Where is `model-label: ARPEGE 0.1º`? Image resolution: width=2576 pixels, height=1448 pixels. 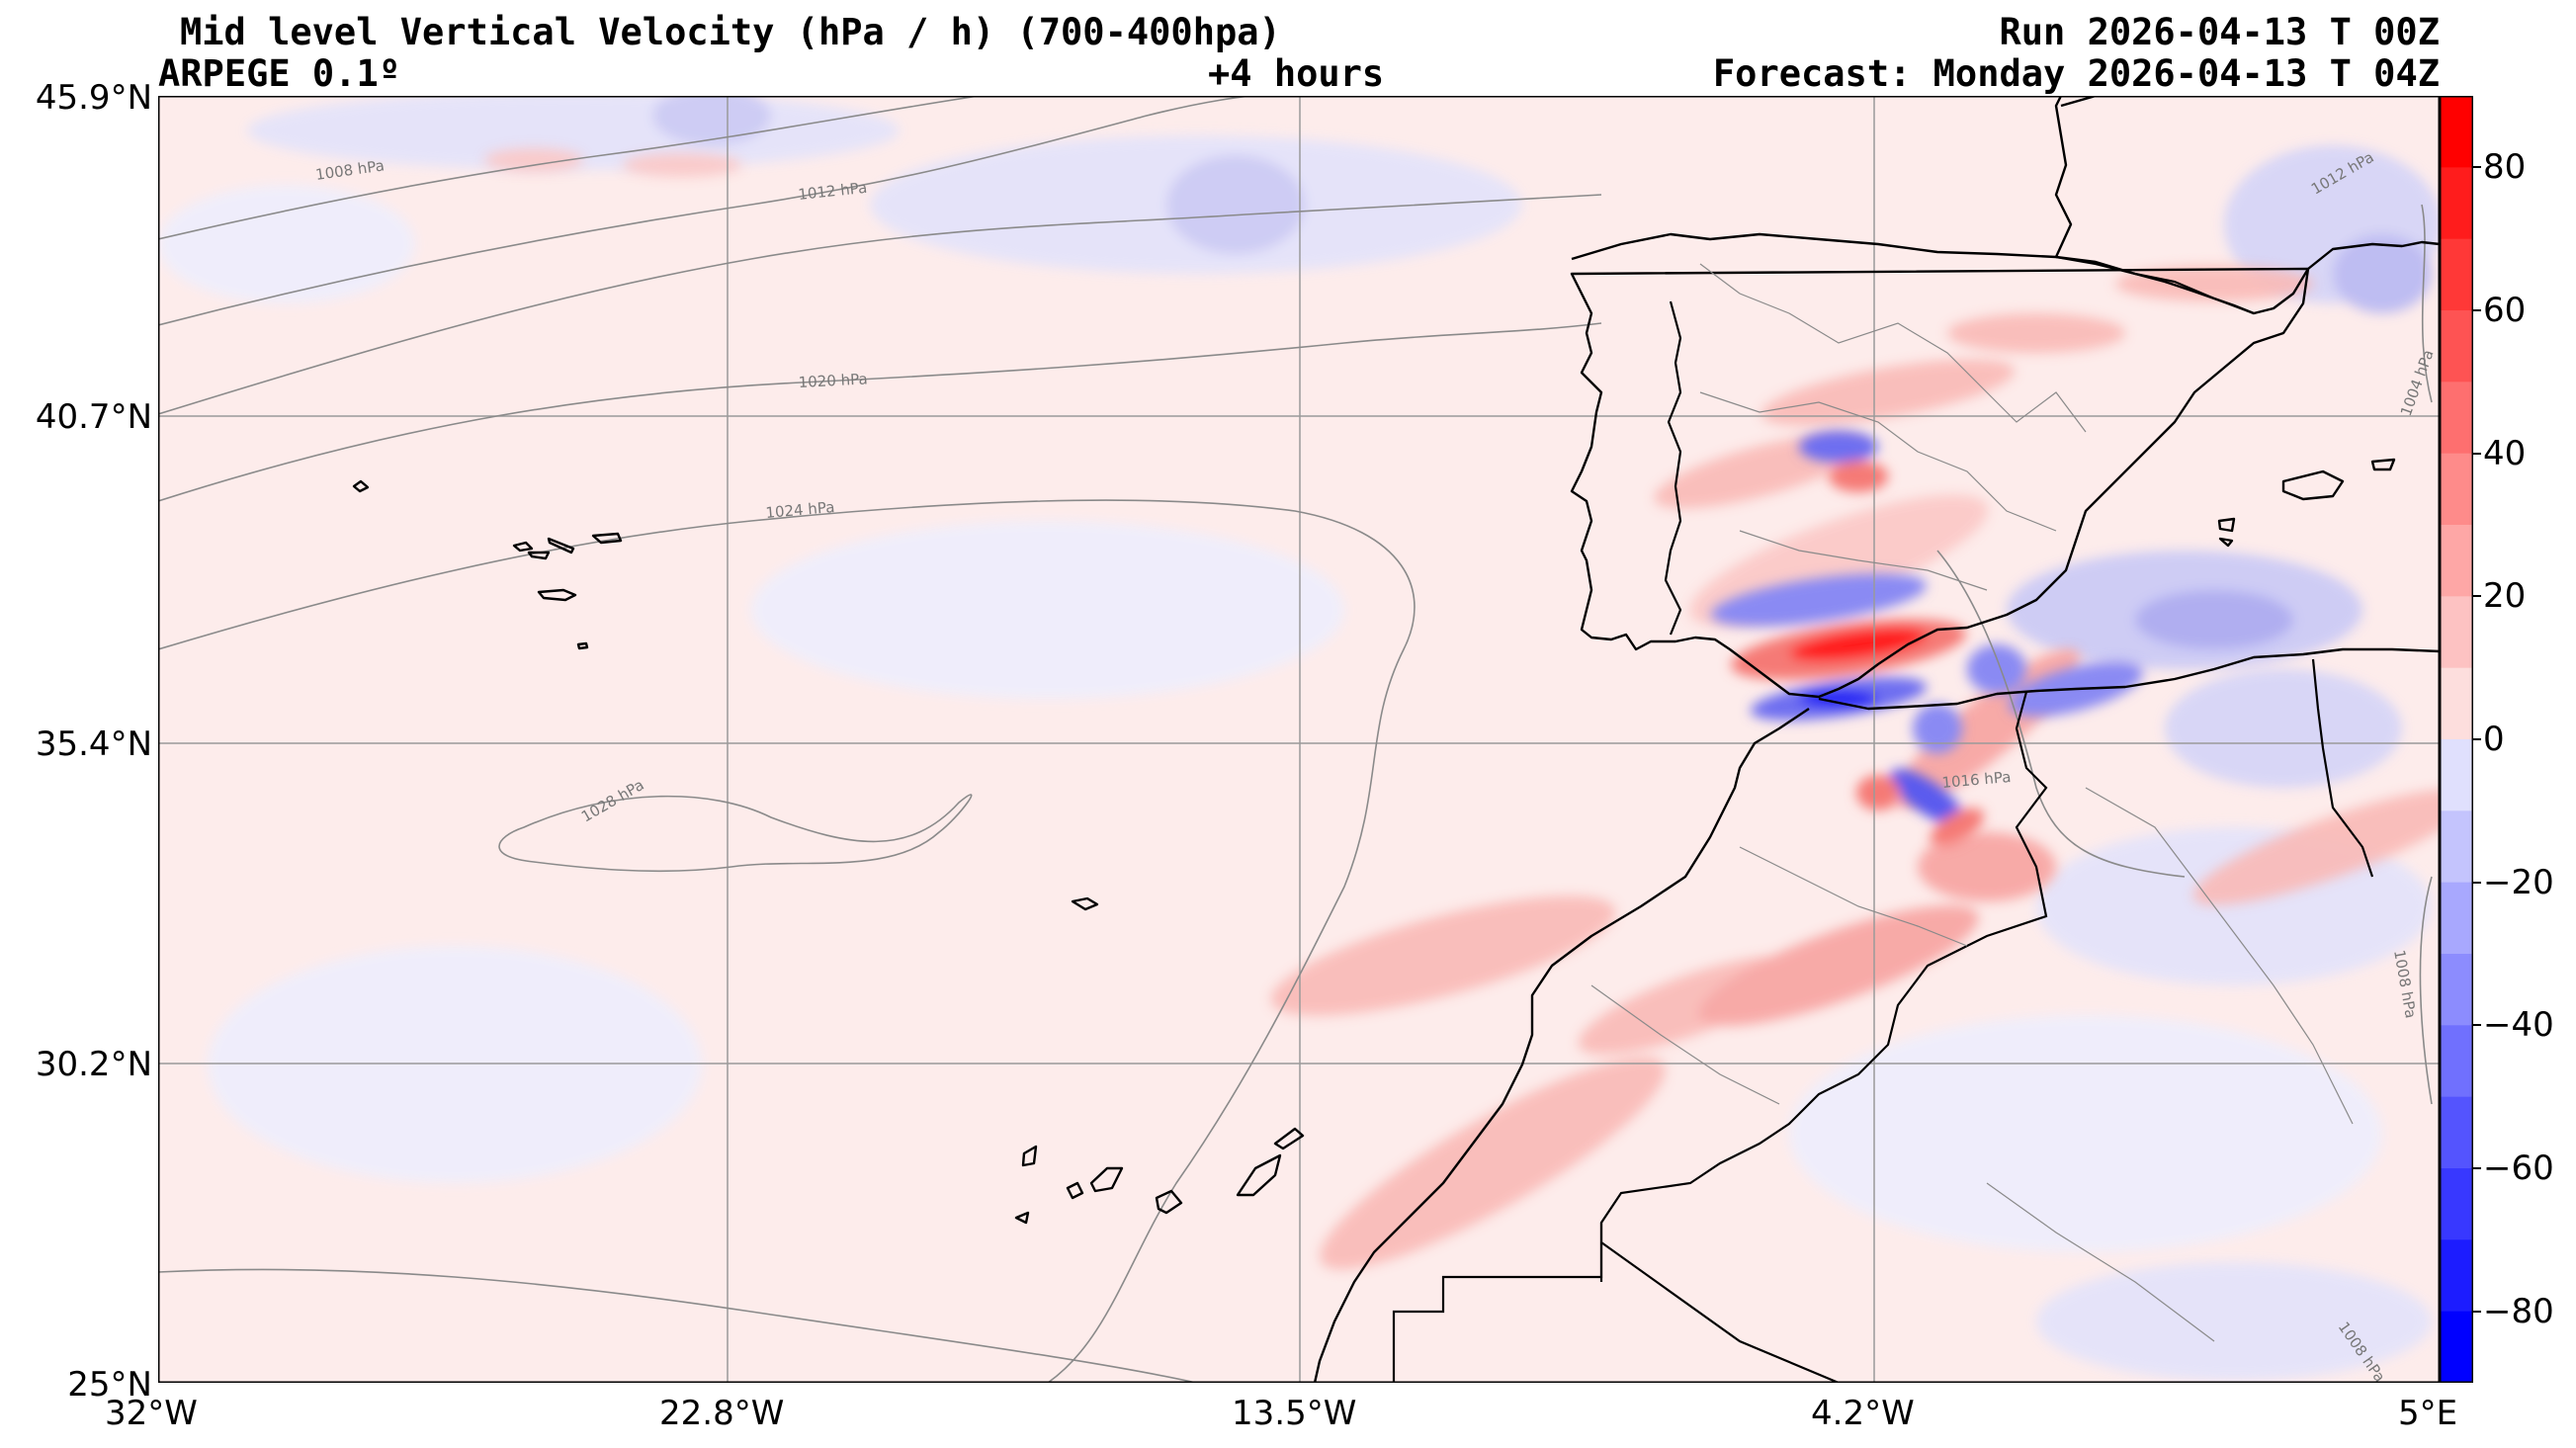 model-label: ARPEGE 0.1º is located at coordinates (279, 73).